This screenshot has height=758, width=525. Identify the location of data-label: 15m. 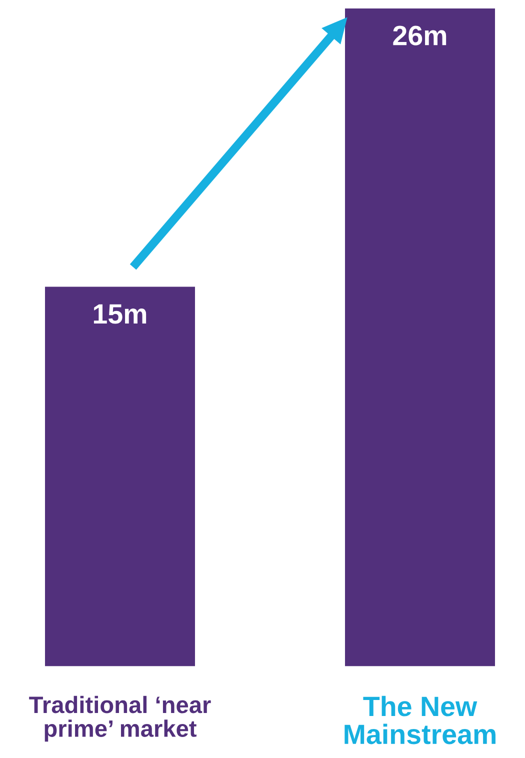
(120, 314).